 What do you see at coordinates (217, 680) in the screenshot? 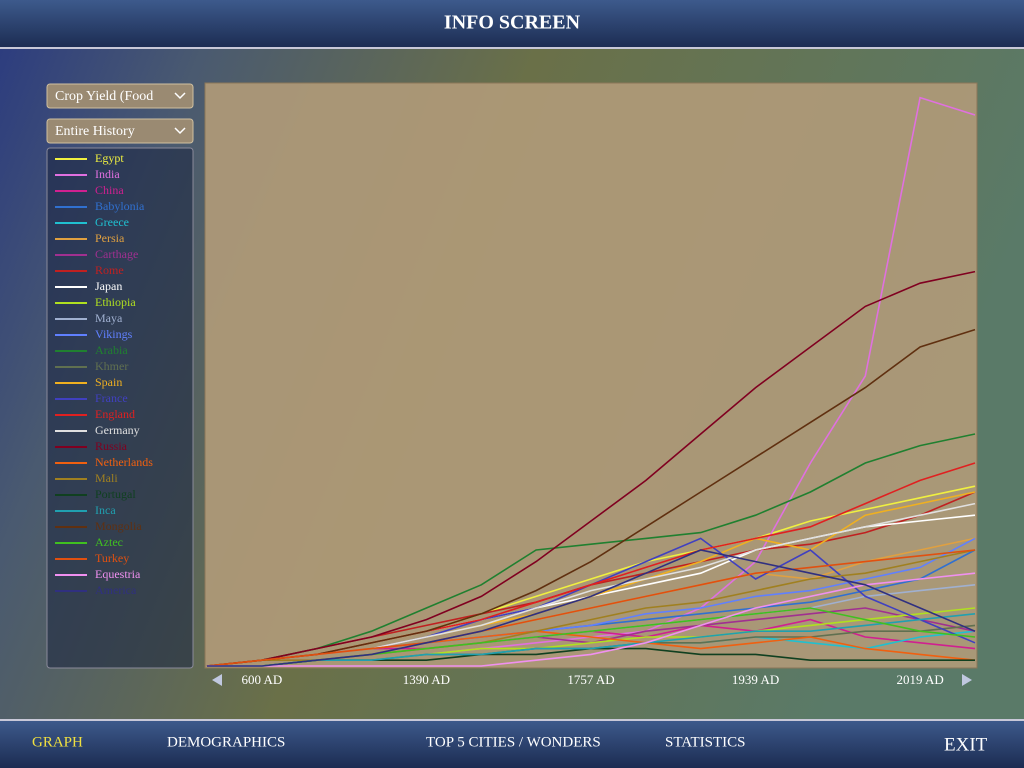
I see `scroll-left` at bounding box center [217, 680].